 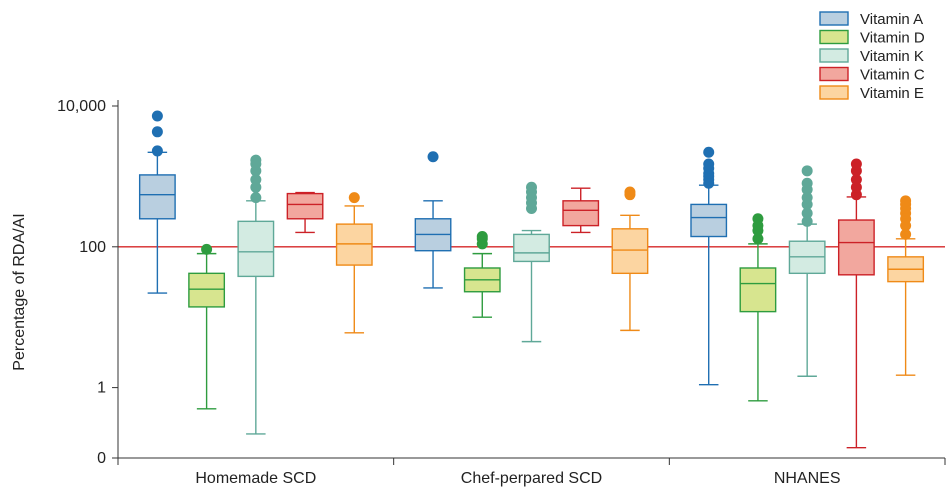 I want to click on x-category-label: NHANES, so click(x=807, y=478).